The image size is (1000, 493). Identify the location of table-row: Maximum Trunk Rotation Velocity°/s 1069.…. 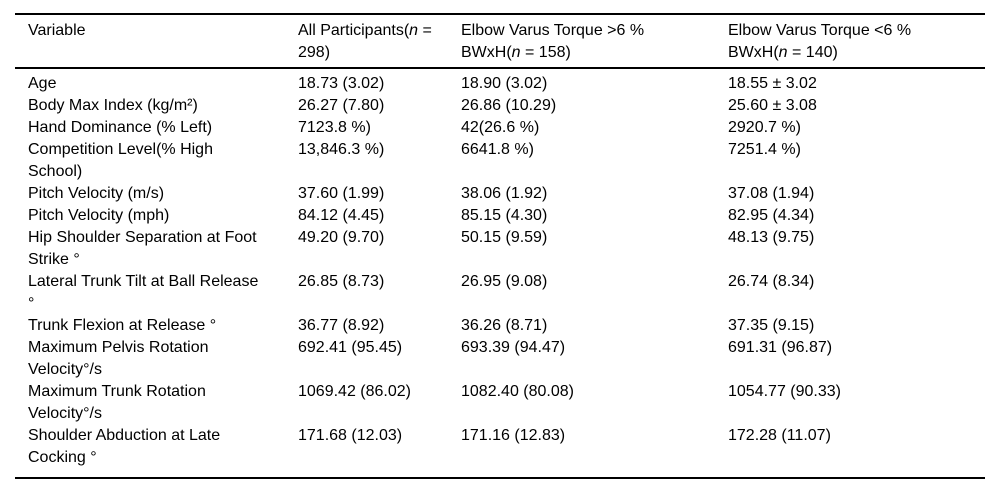
(500, 403).